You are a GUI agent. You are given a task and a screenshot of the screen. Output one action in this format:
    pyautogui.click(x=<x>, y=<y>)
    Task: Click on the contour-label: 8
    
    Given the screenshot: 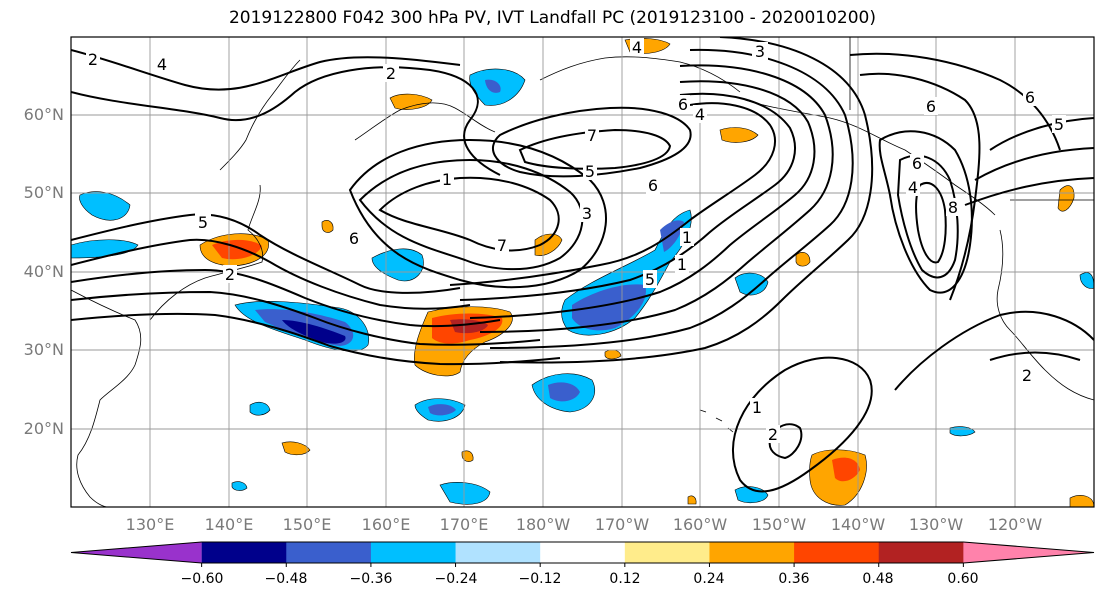 What is the action you would take?
    pyautogui.click(x=953, y=207)
    